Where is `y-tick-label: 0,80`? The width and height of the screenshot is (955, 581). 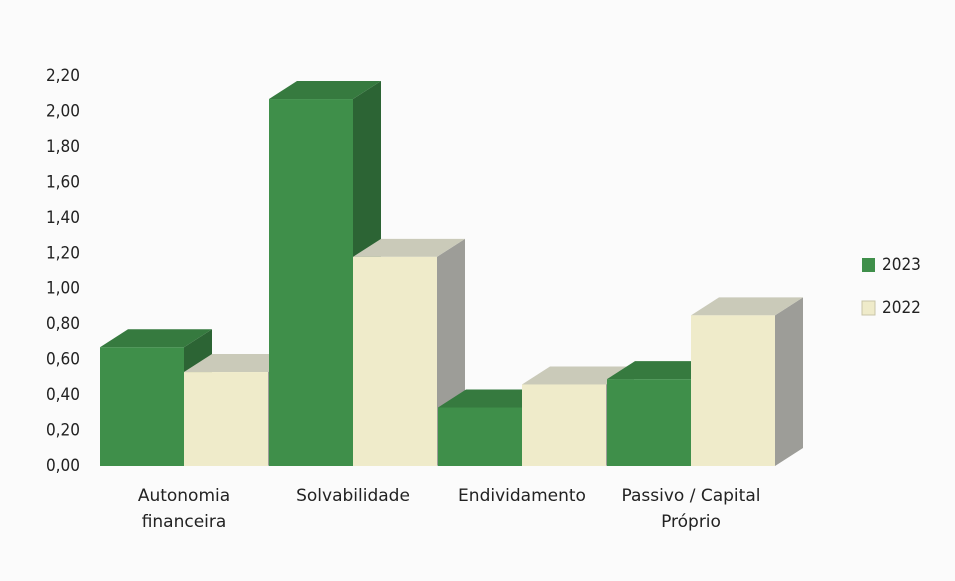
y-tick-label: 0,80 is located at coordinates (63, 324).